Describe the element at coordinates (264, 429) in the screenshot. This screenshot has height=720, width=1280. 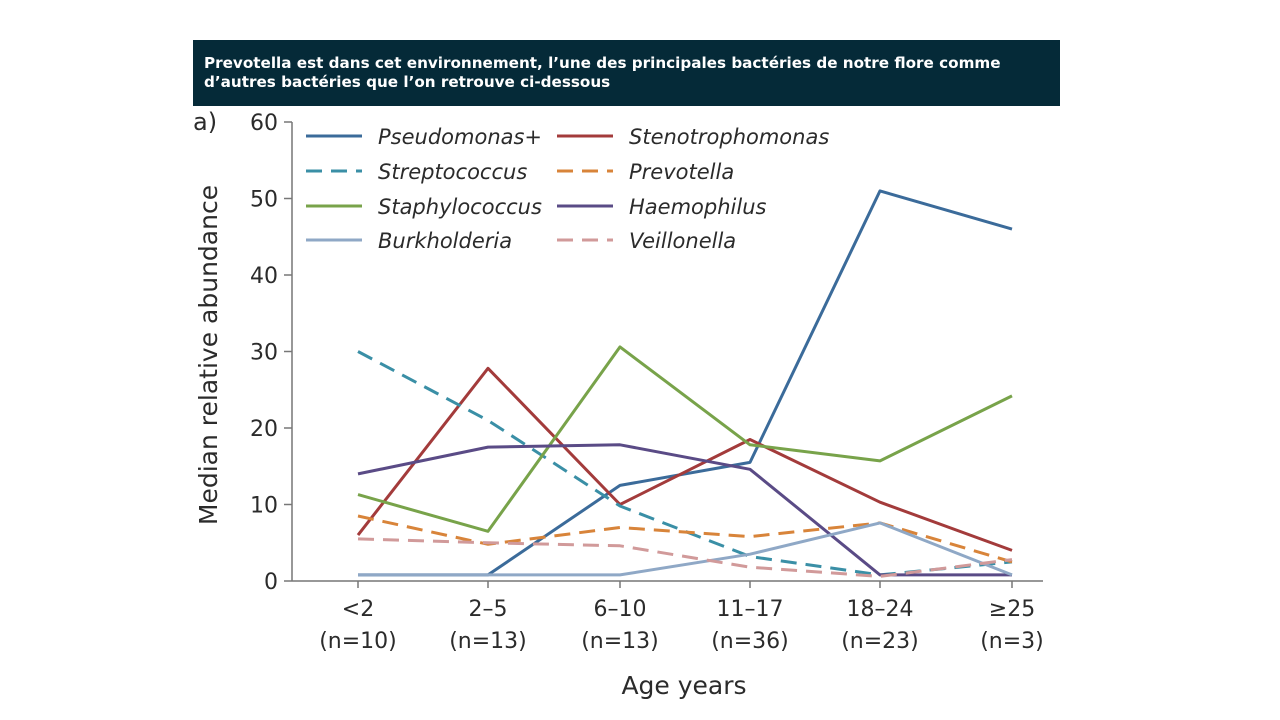
I see `y-tick-label: 20` at that location.